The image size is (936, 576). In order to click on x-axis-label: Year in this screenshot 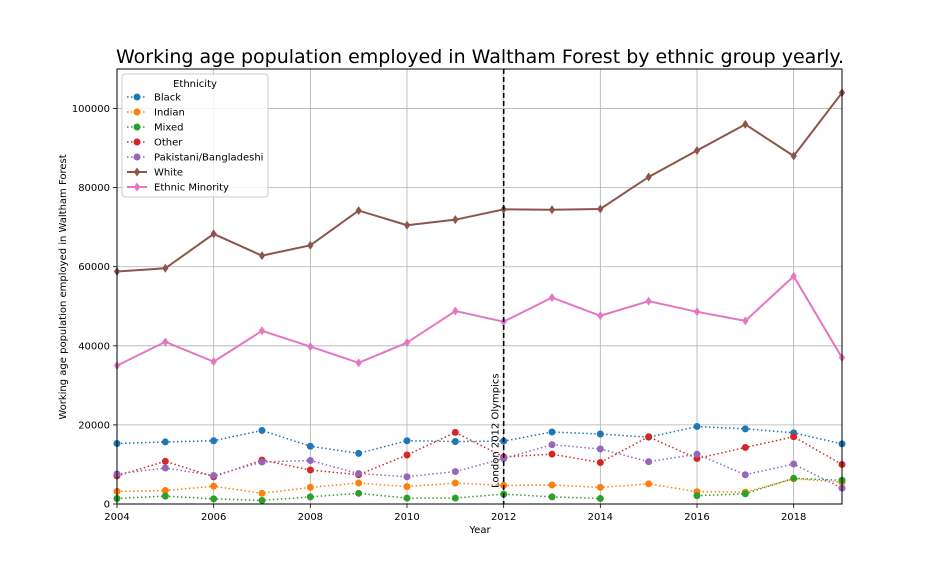, I will do `click(479, 530)`.